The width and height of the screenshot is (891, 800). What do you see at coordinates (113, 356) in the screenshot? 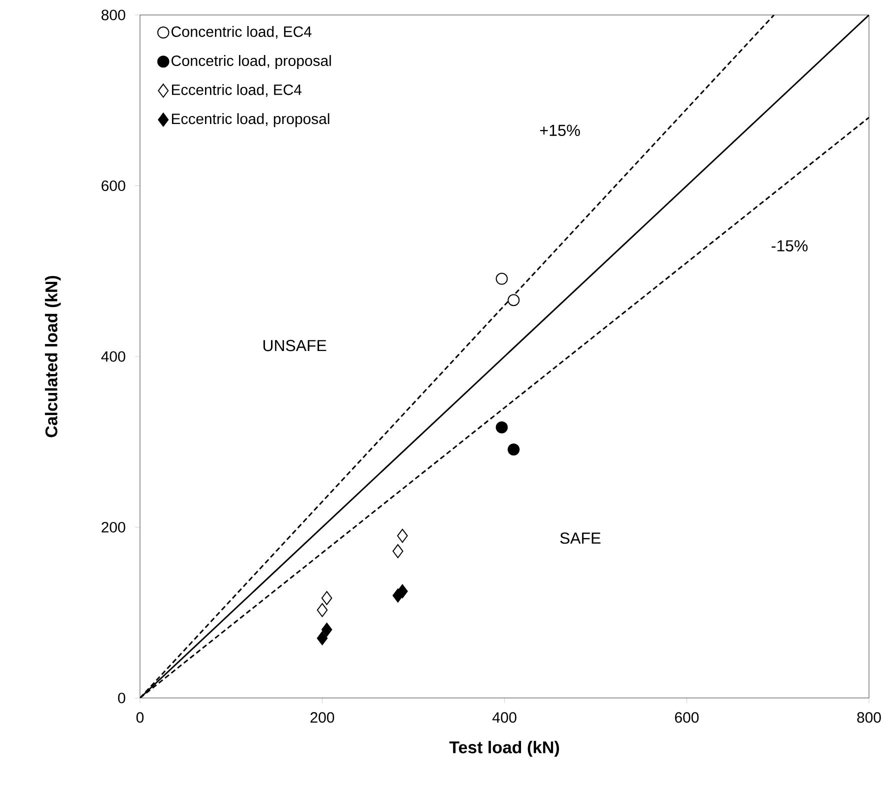
I see `y-tick-label: 400` at bounding box center [113, 356].